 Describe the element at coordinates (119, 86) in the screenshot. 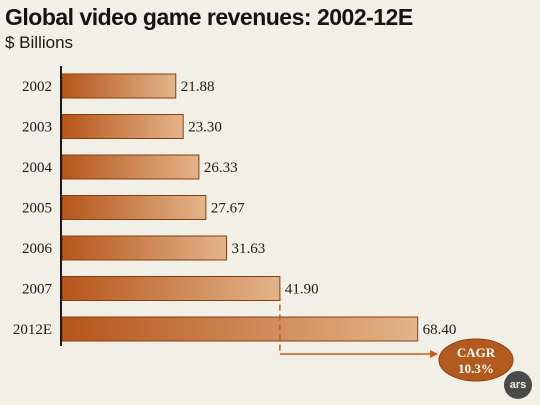

I see `bar-2002` at that location.